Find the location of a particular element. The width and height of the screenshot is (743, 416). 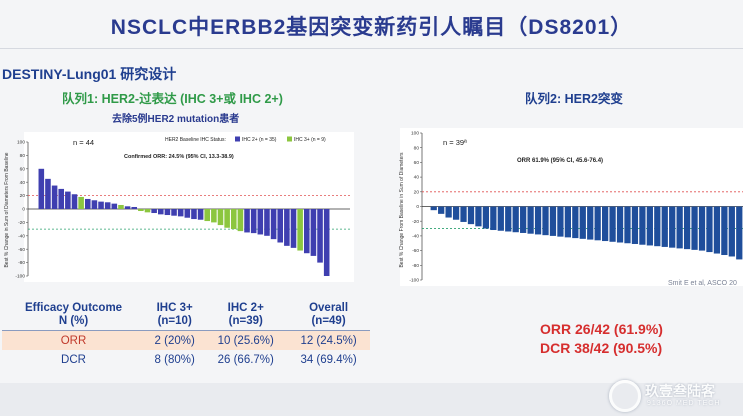

cell-value: 10 (25.6%) is located at coordinates (246, 340).